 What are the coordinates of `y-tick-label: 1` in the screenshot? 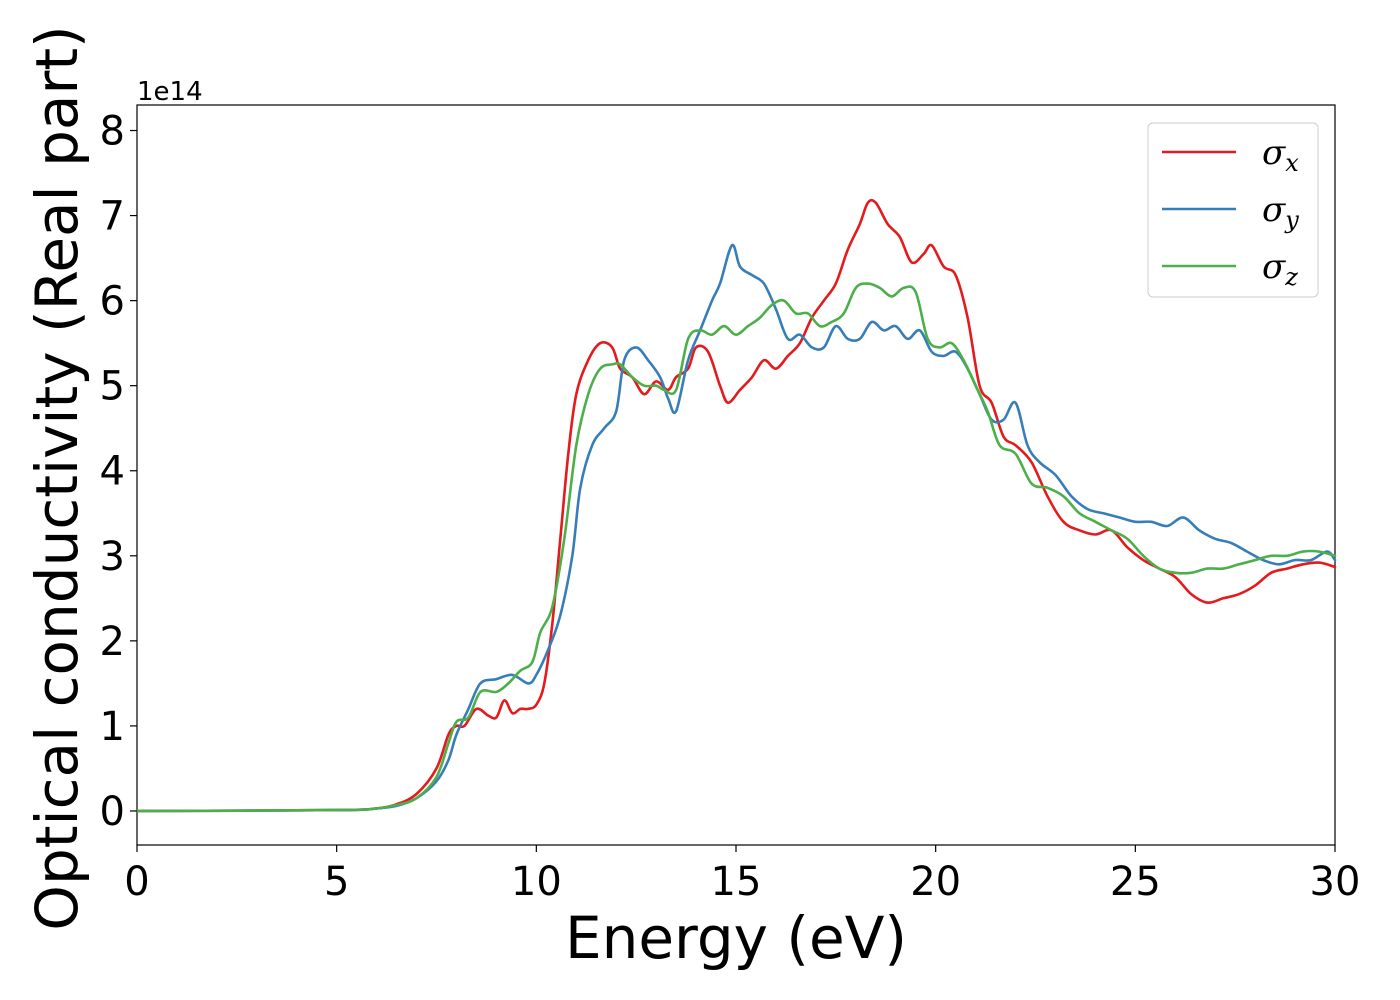 It's located at (112, 727).